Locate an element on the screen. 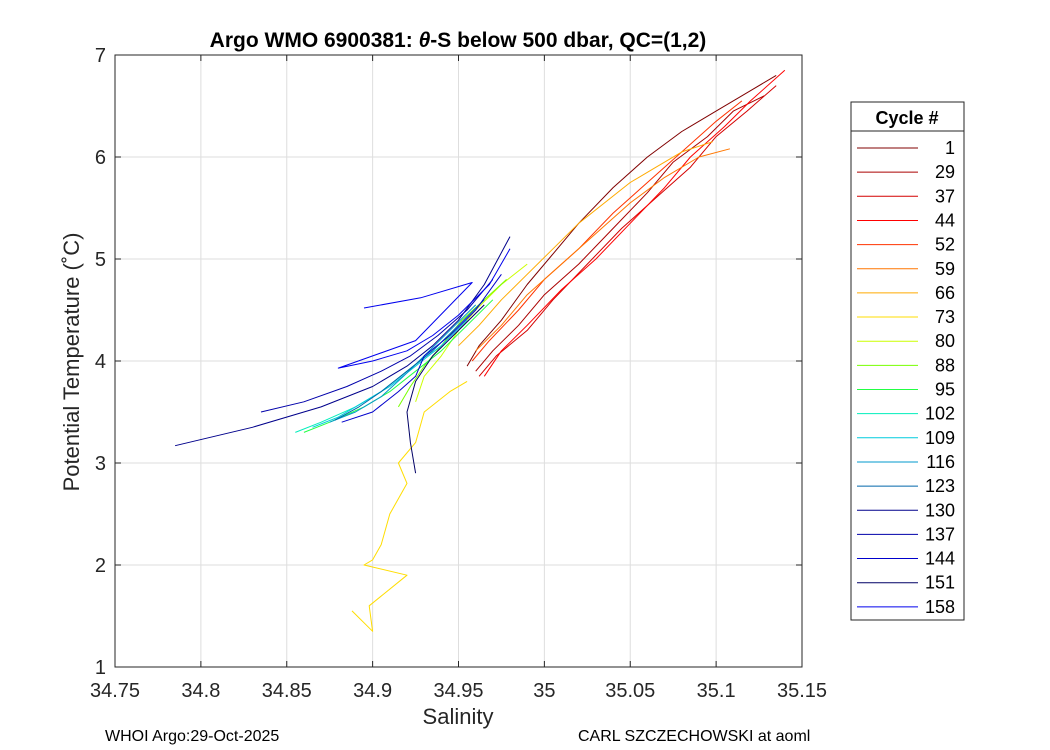  legend-label-cycle-144: 144 is located at coordinates (940, 559).